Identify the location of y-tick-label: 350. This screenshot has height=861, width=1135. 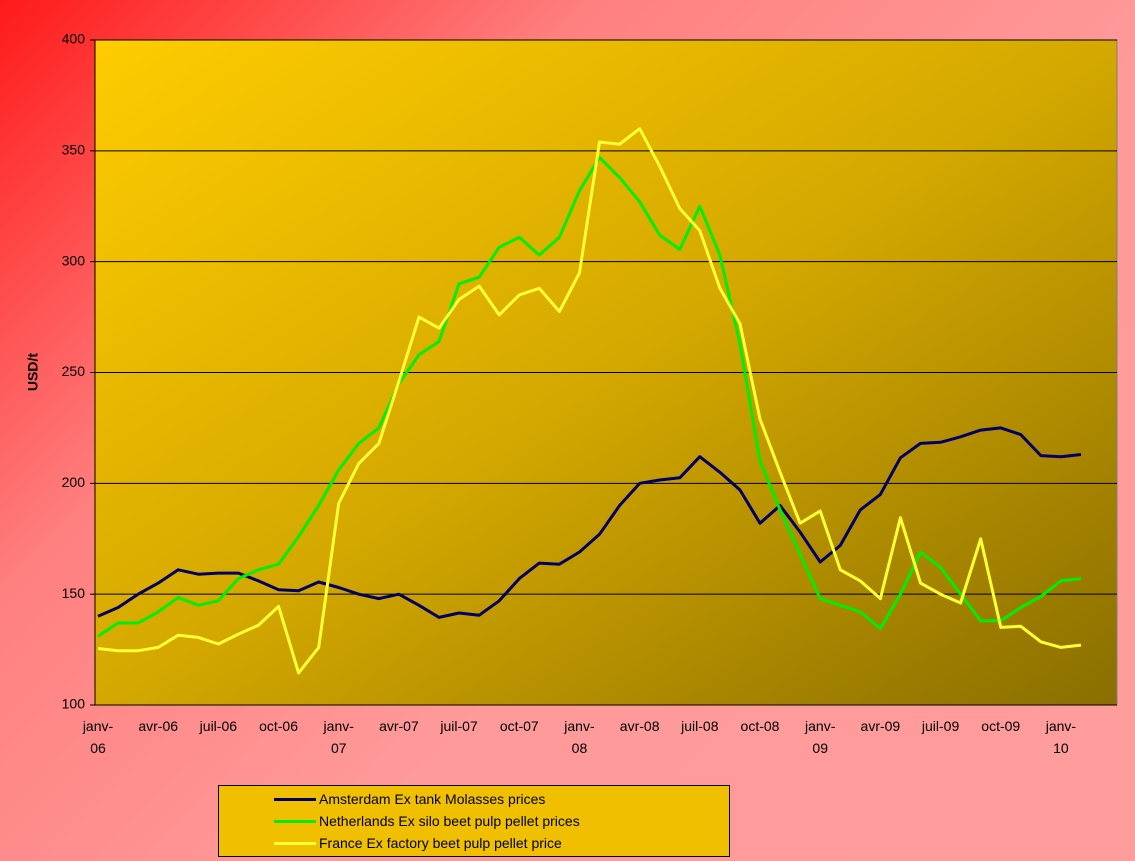
(74, 150).